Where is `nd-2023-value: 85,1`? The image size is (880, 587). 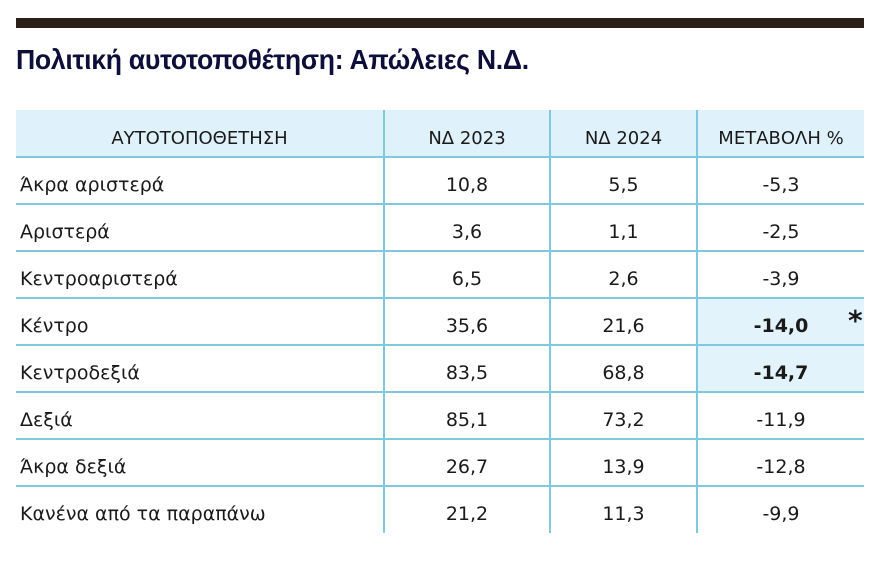 nd-2023-value: 85,1 is located at coordinates (467, 416).